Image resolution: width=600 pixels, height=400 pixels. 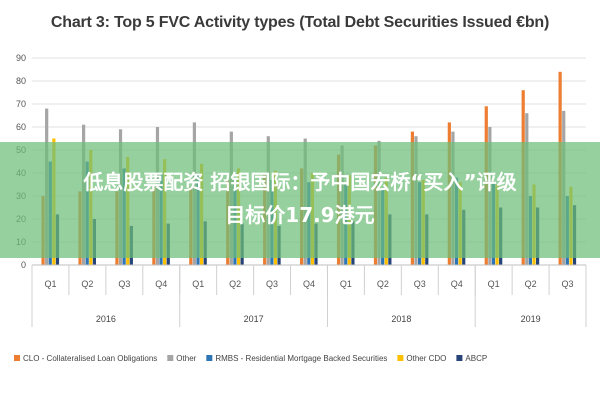 What do you see at coordinates (476, 358) in the screenshot?
I see `legend-label: ABCP` at bounding box center [476, 358].